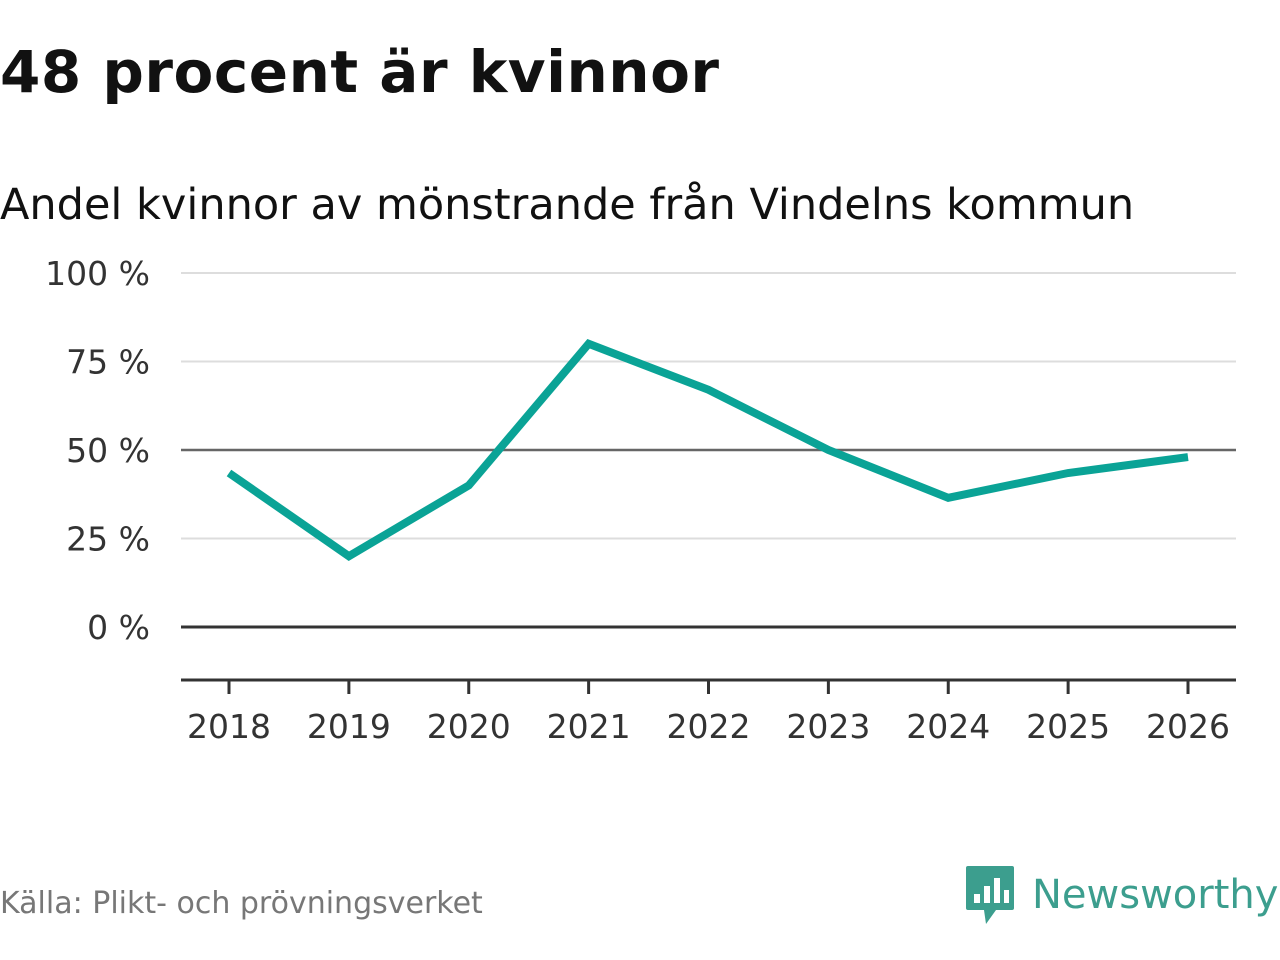 The image size is (1280, 960). What do you see at coordinates (229, 726) in the screenshot?
I see `x-tick-label: 2018` at bounding box center [229, 726].